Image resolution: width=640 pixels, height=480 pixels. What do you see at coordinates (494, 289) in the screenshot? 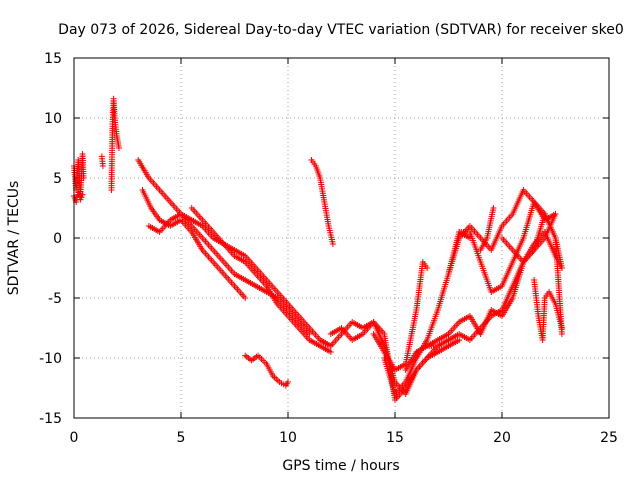
I see `series-arc16` at bounding box center [494, 289].